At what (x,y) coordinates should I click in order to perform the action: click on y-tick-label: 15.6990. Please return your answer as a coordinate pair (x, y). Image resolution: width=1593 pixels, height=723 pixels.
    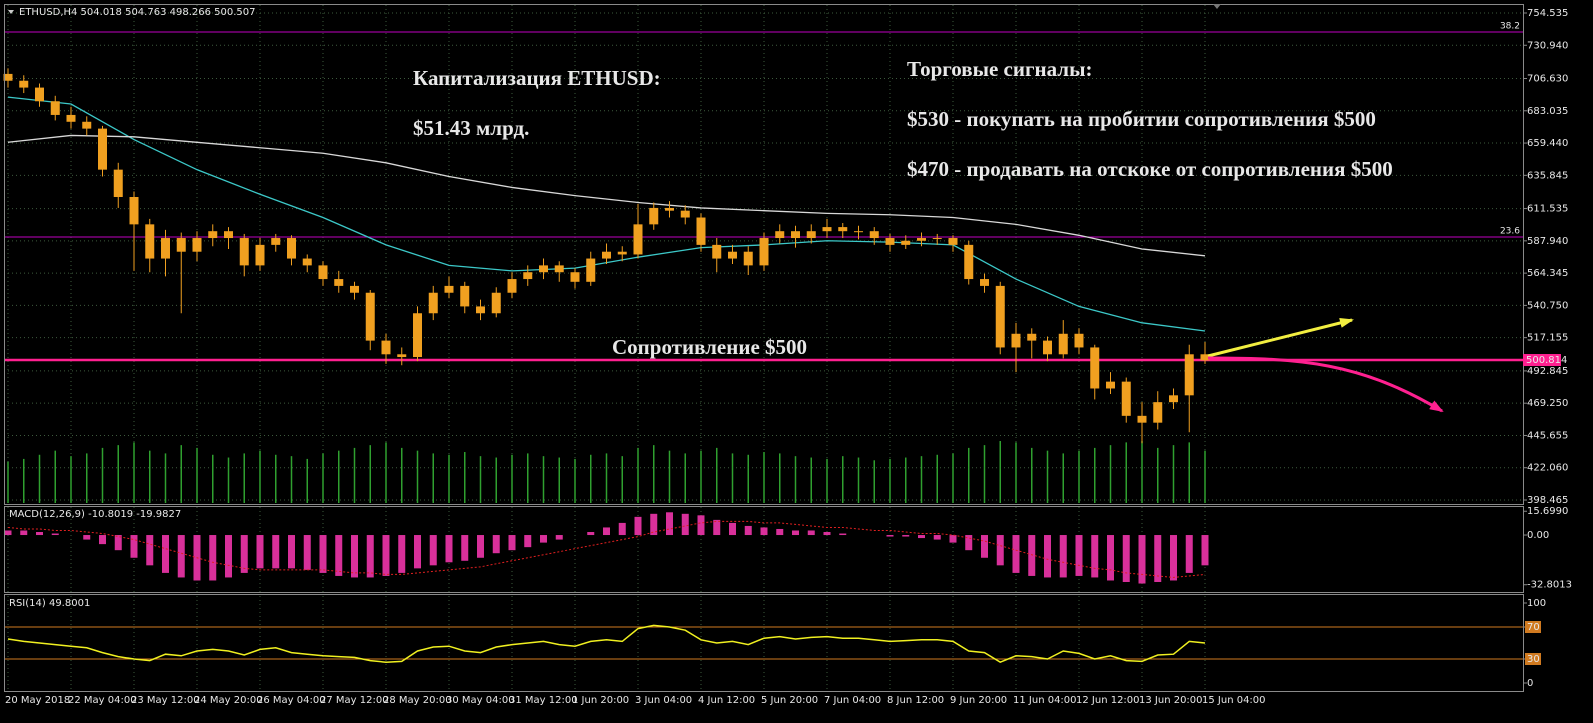
    Looking at the image, I should click on (1547, 511).